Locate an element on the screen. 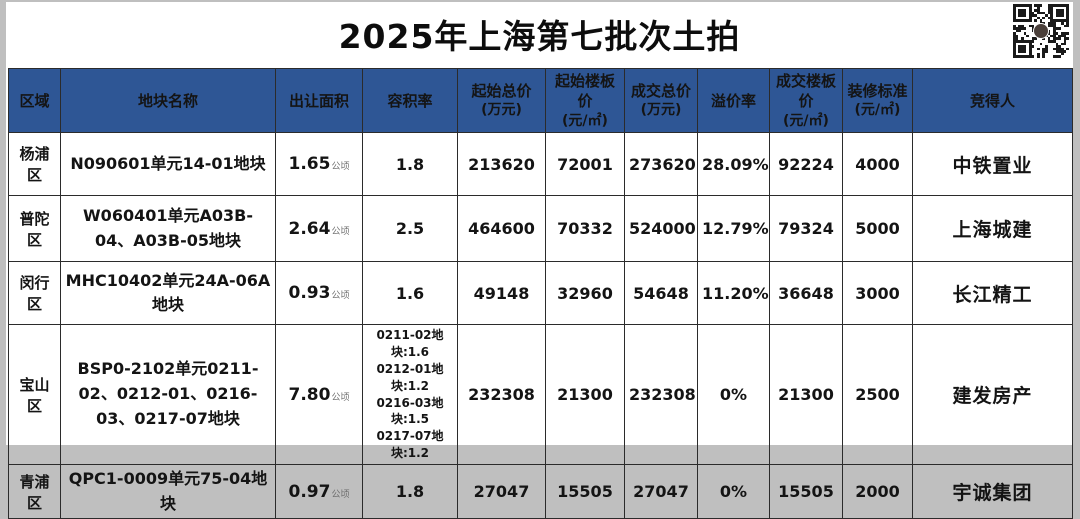 Image resolution: width=1080 pixels, height=519 pixels. cell-region: 宝山区 is located at coordinates (34, 394).